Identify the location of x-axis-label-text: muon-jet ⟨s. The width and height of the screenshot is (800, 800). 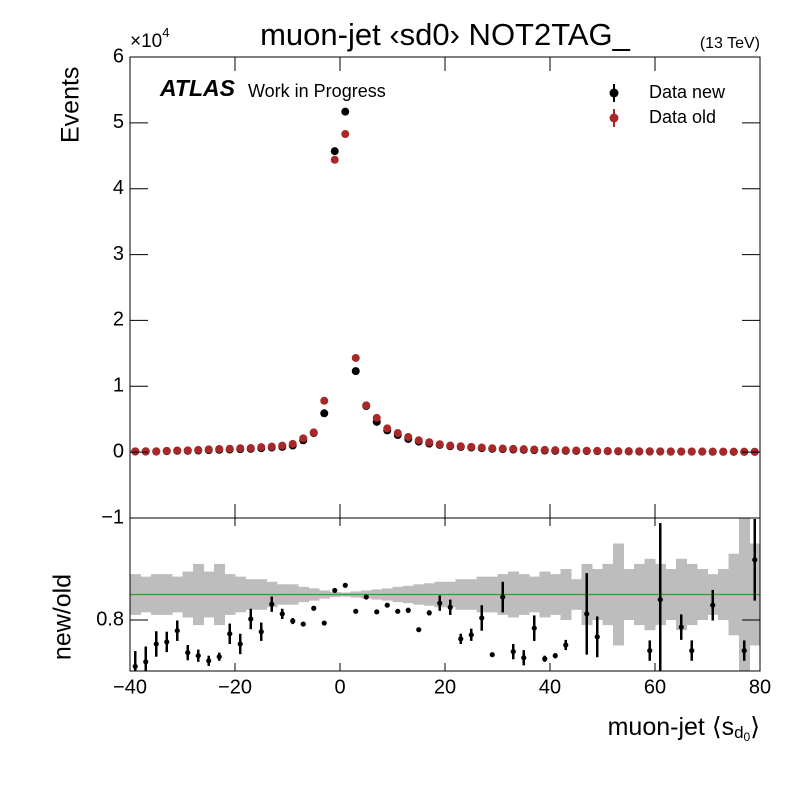
(671, 727).